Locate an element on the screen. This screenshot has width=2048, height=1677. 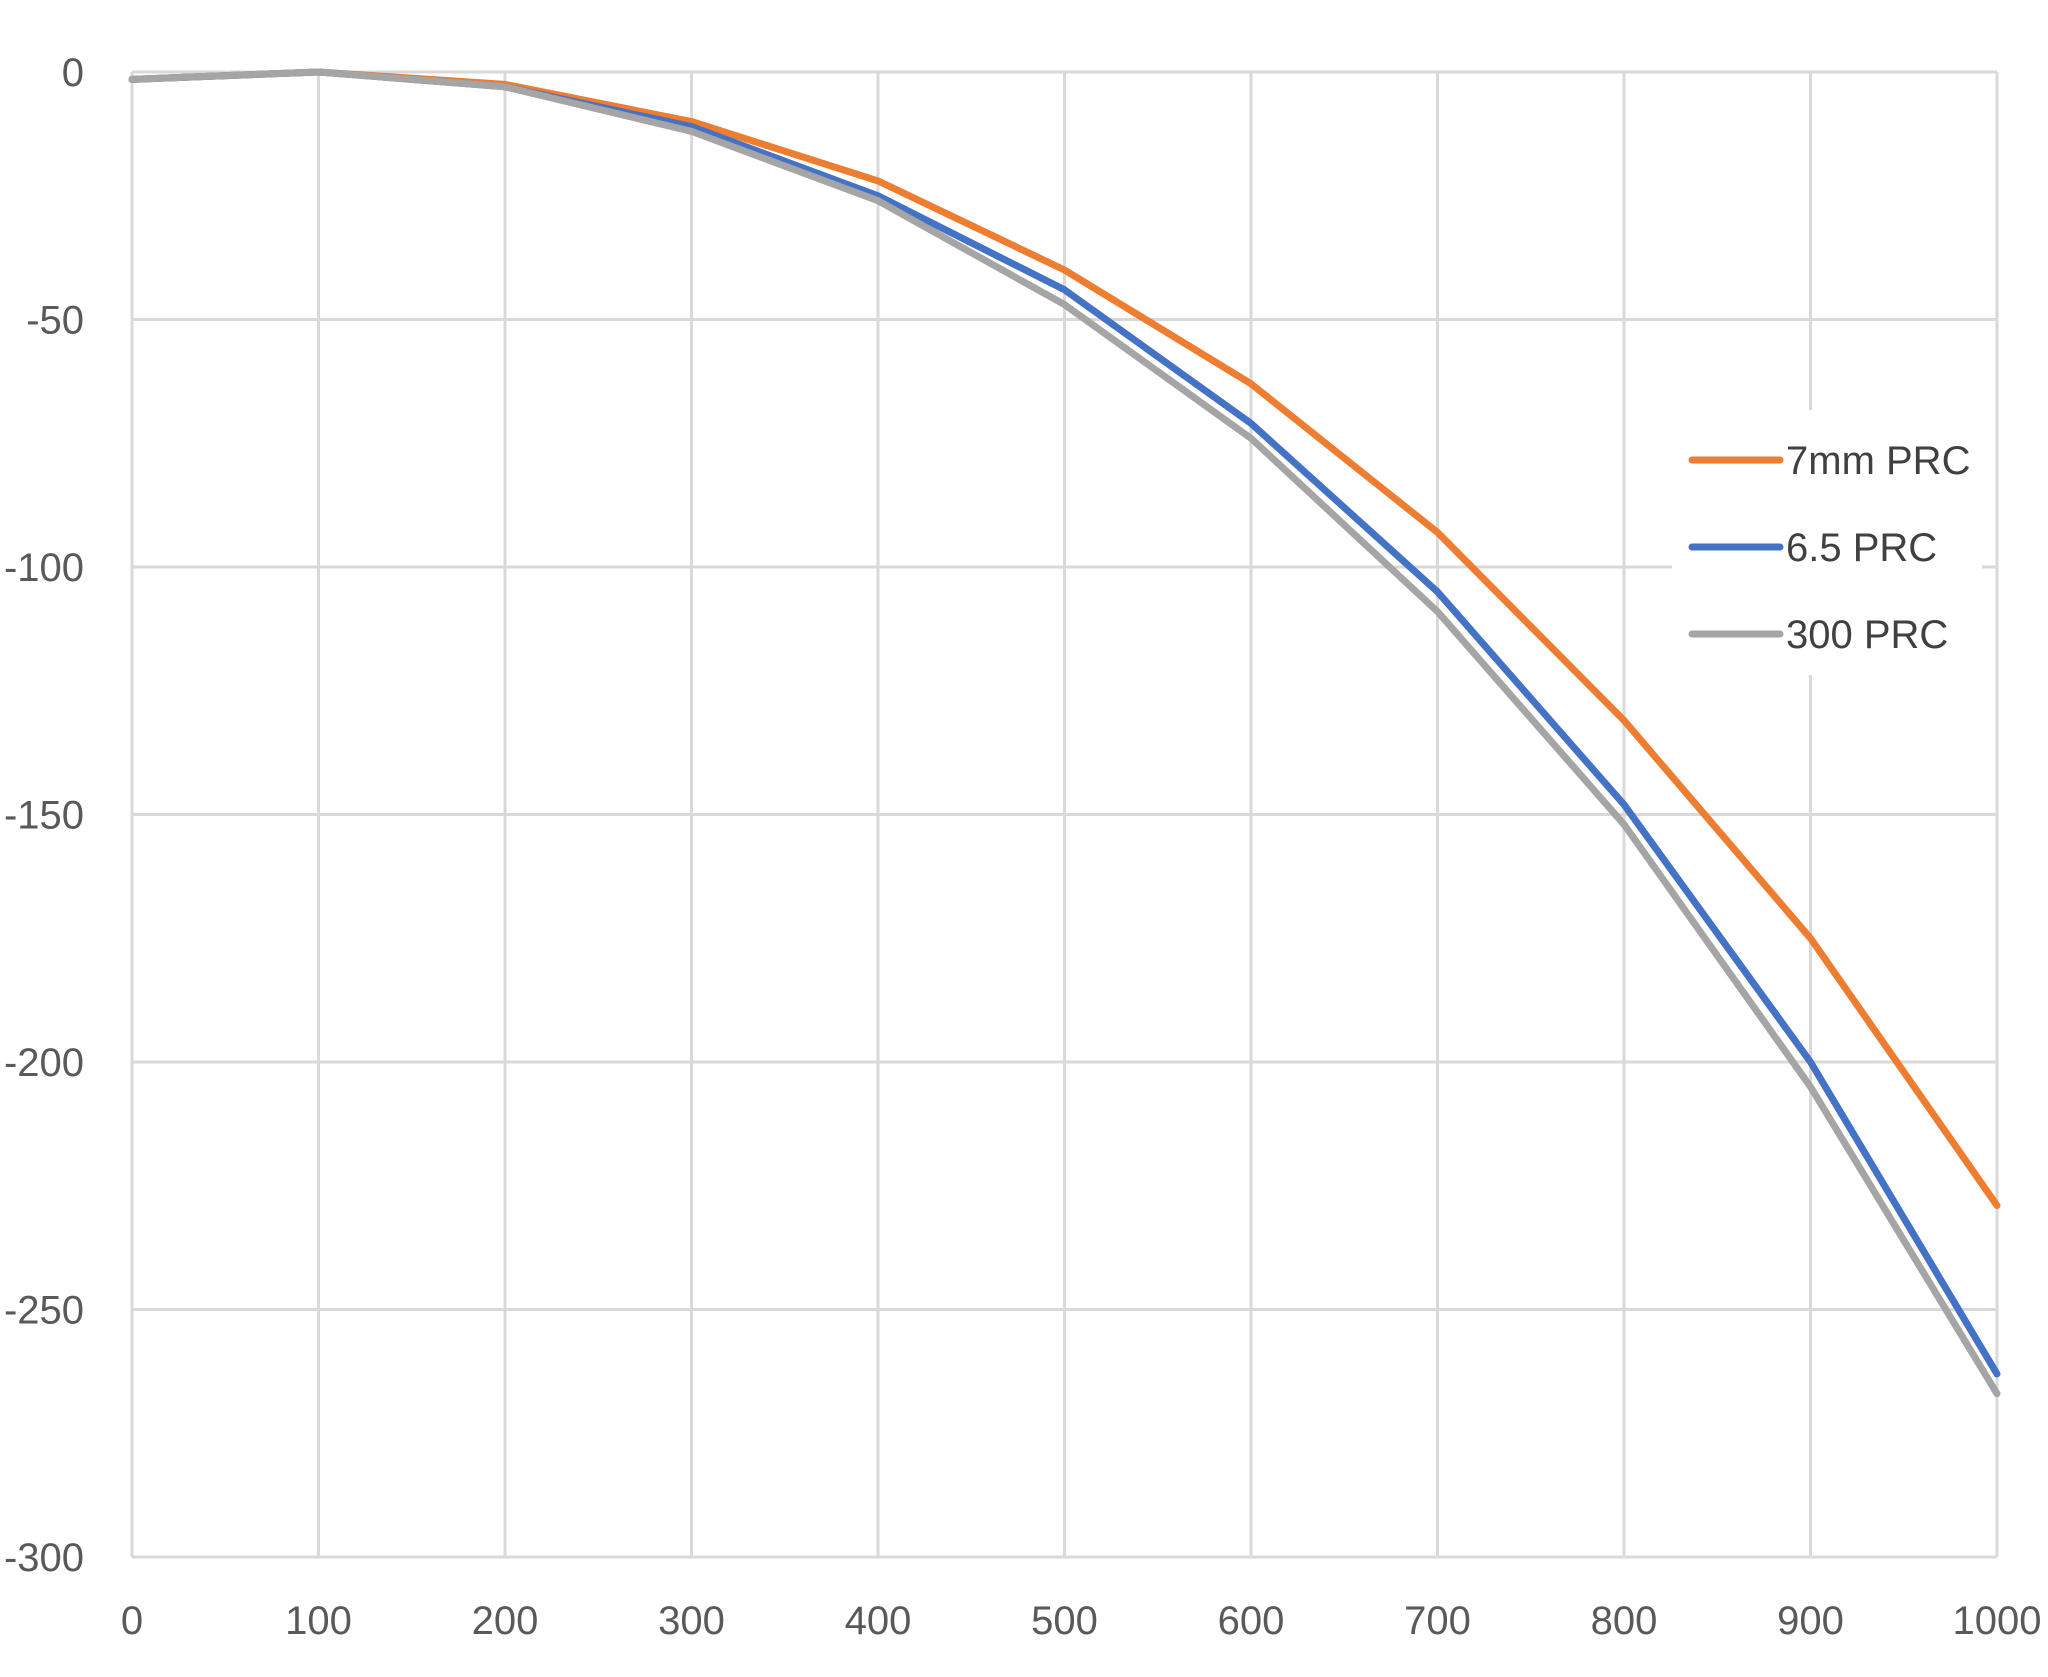
x-tick-label: 800 is located at coordinates (1624, 1621).